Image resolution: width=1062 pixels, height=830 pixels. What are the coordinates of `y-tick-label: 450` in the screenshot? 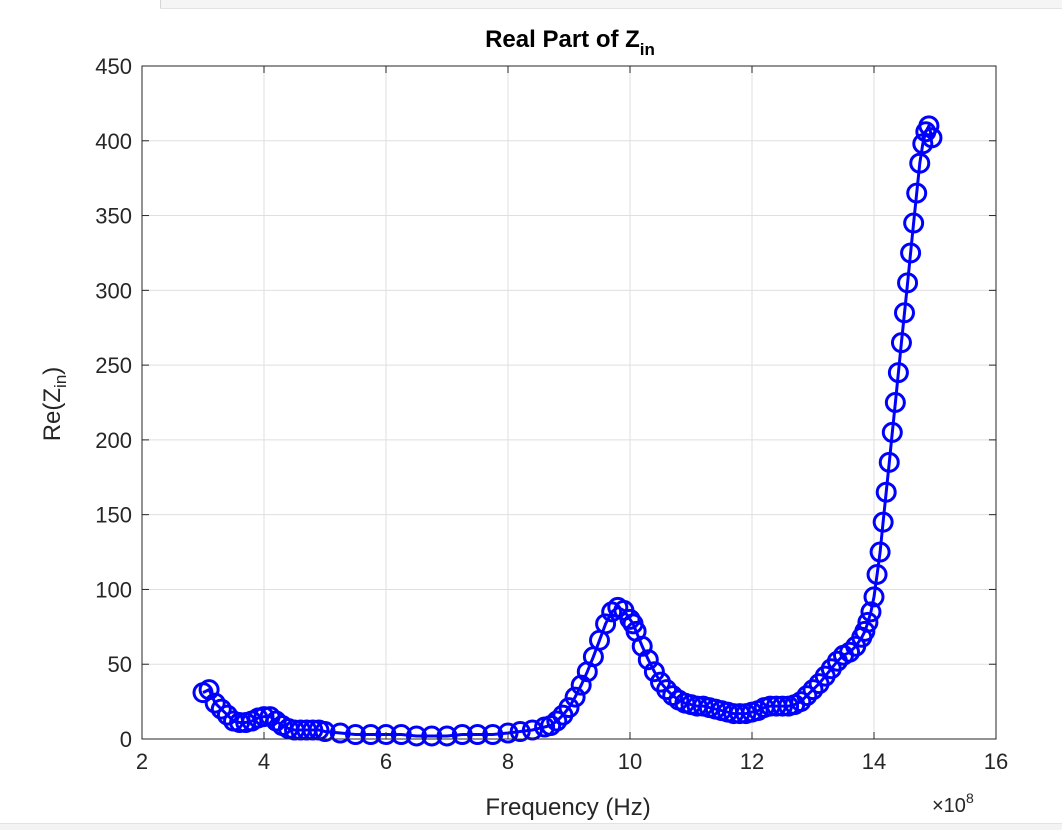 It's located at (113, 66).